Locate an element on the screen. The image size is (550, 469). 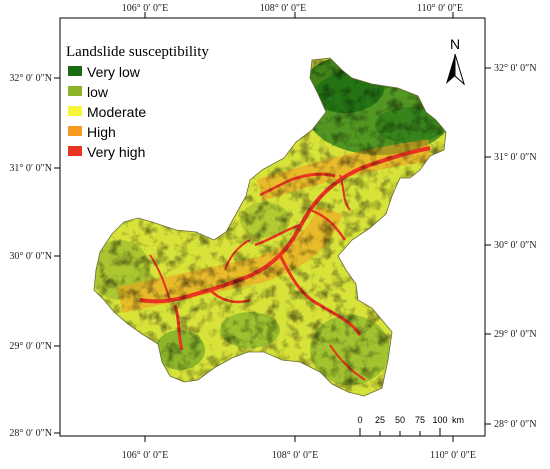
legend-label-very-high: Very high is located at coordinates (116, 152).